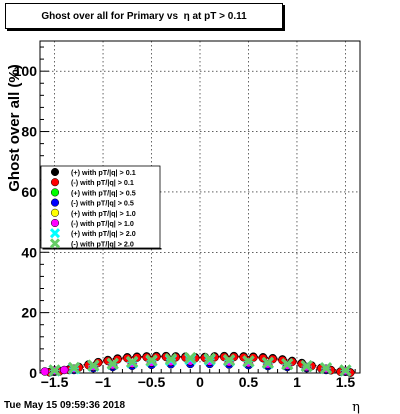 The image size is (400, 414). I want to click on x-tick-label: −1, so click(103, 382).